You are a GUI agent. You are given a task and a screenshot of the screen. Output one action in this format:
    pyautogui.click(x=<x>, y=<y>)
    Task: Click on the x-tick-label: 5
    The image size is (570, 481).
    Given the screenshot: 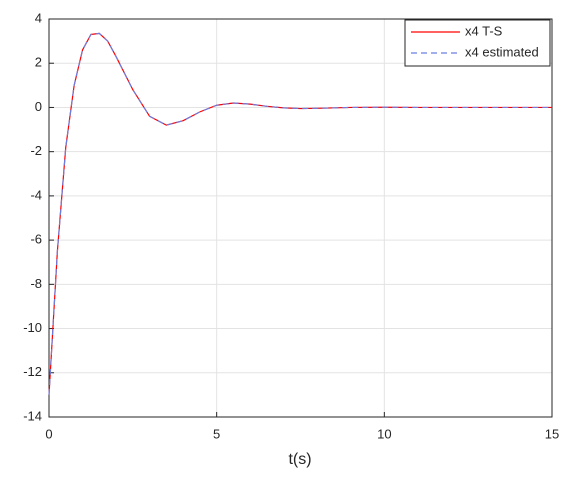 What is the action you would take?
    pyautogui.click(x=216, y=433)
    